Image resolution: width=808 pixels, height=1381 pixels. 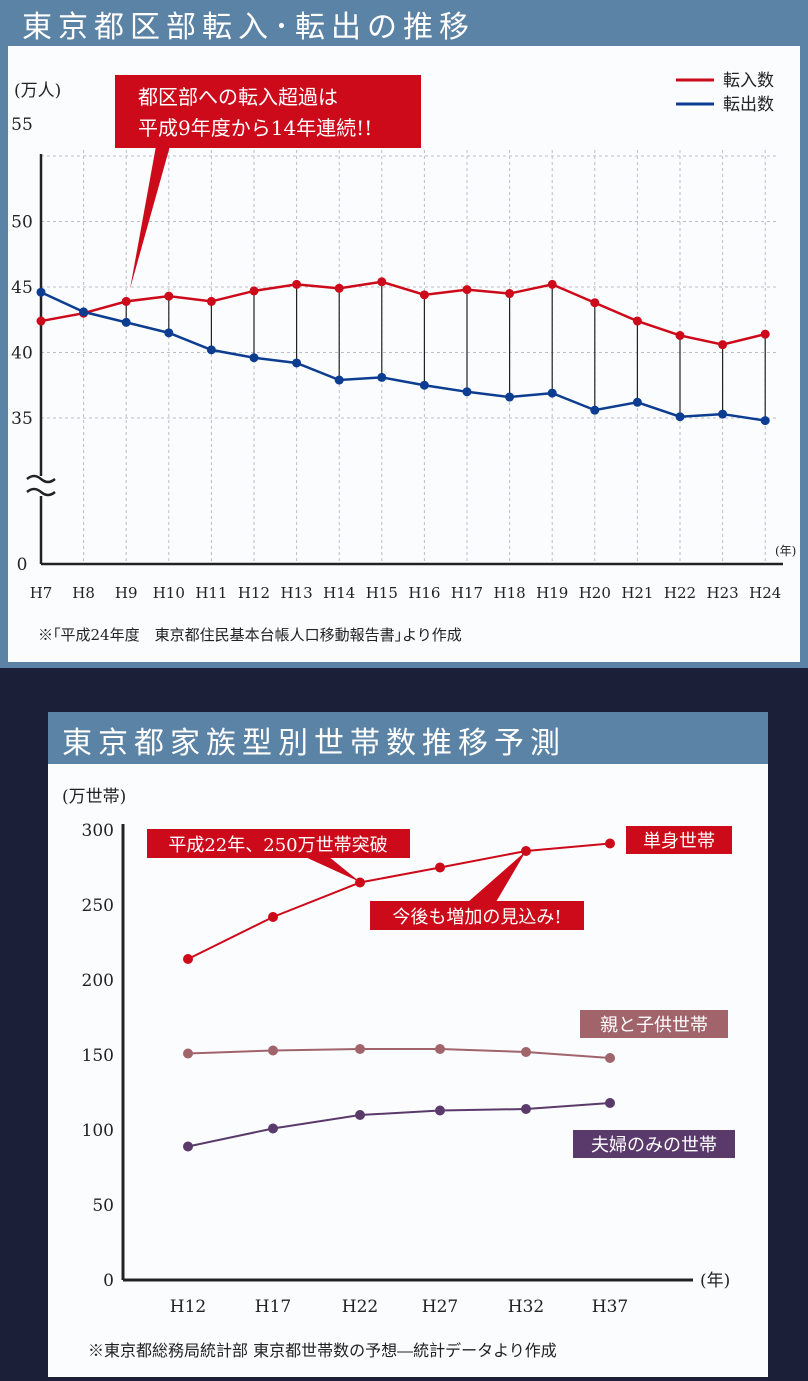 I want to click on series-line-couple, so click(x=399, y=1125).